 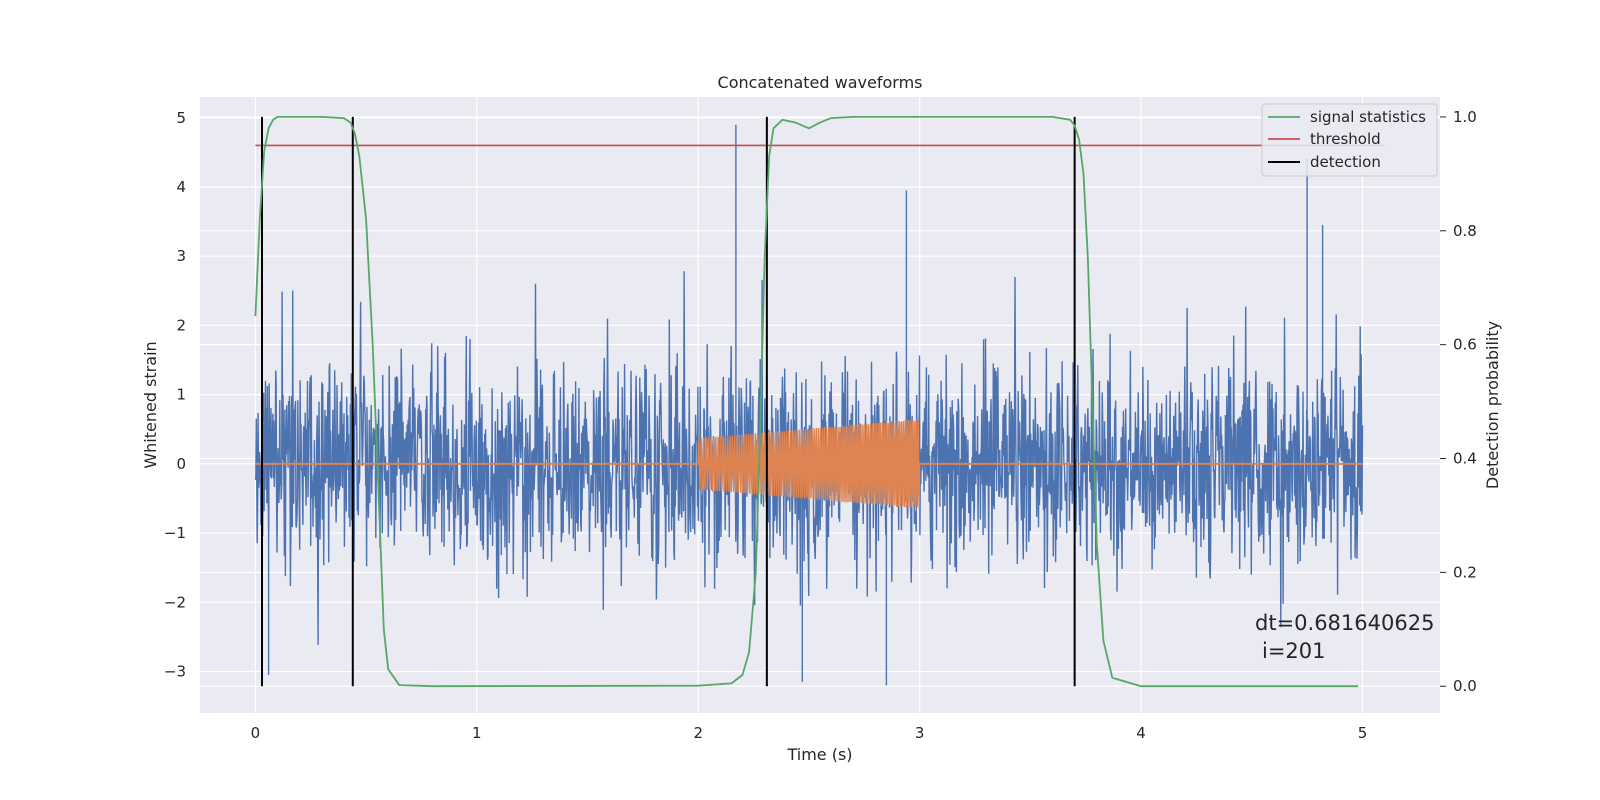 I want to click on right-tick-label: 0.2, so click(x=1465, y=572).